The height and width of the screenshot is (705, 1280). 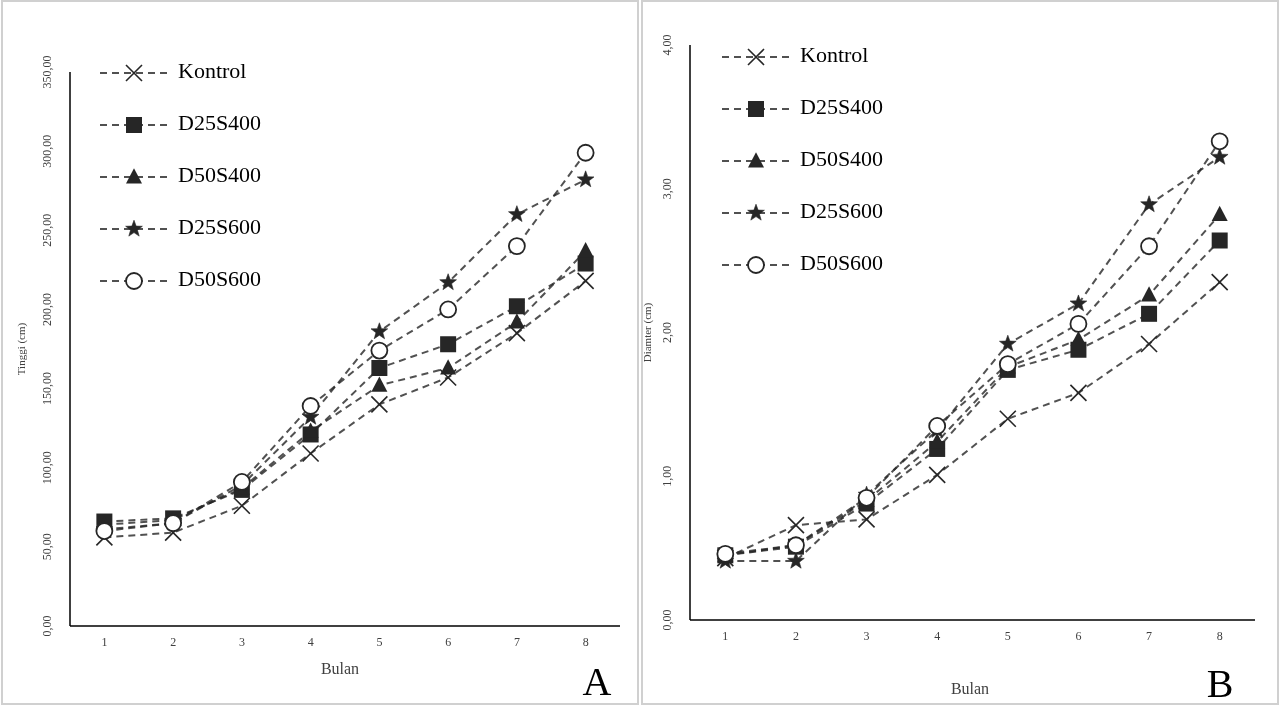 I want to click on y-tick-label: 200,00, so click(x=46, y=309).